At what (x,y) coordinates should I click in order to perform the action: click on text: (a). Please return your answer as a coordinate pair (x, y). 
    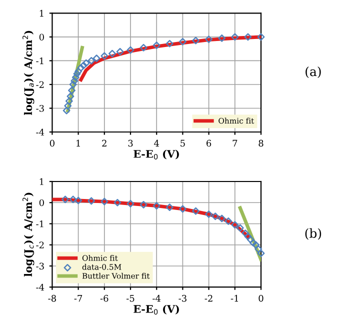
    Looking at the image, I should click on (313, 72).